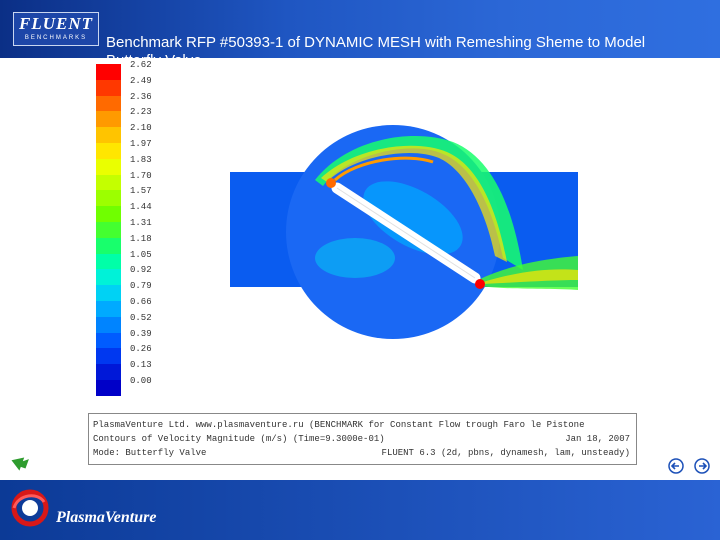 Image resolution: width=720 pixels, height=540 pixels. Describe the element at coordinates (597, 439) in the screenshot. I see `caption-date: Jan 18, 2007` at that location.